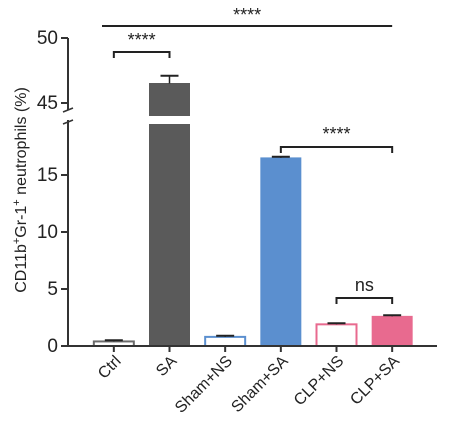 The width and height of the screenshot is (450, 443). Describe the element at coordinates (319, 381) in the screenshot. I see `x-tick-label: CLP+NS` at that location.